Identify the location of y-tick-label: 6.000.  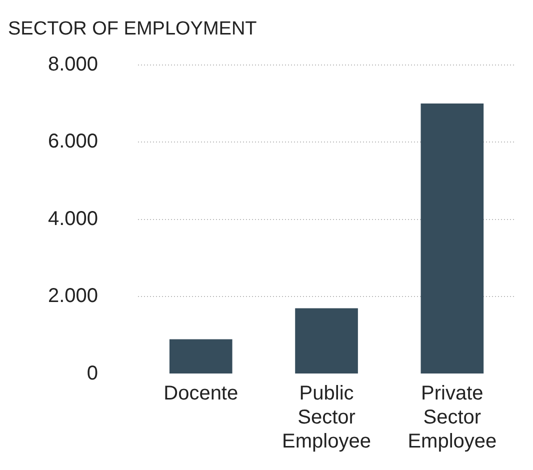
(73, 141).